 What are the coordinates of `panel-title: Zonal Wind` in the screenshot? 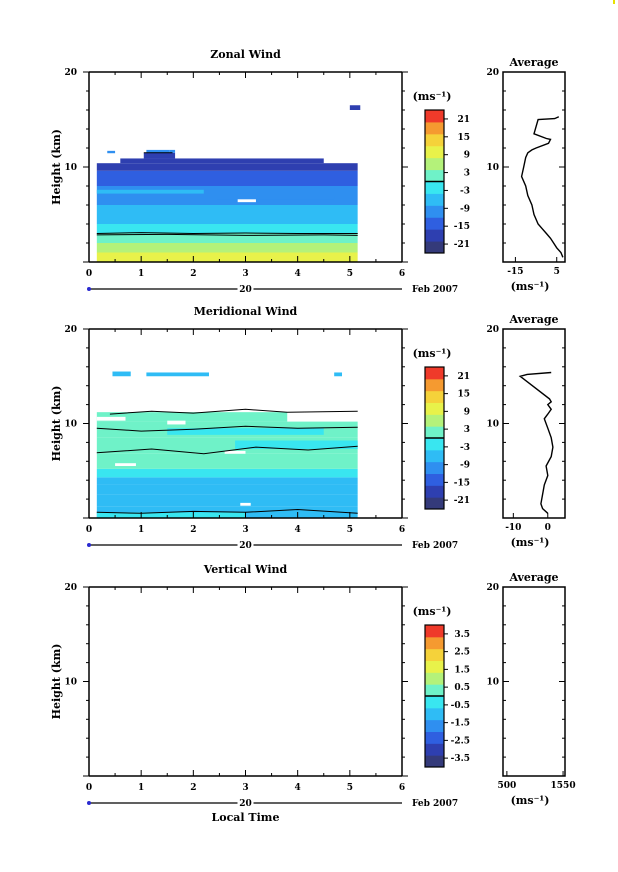 It's located at (245, 54).